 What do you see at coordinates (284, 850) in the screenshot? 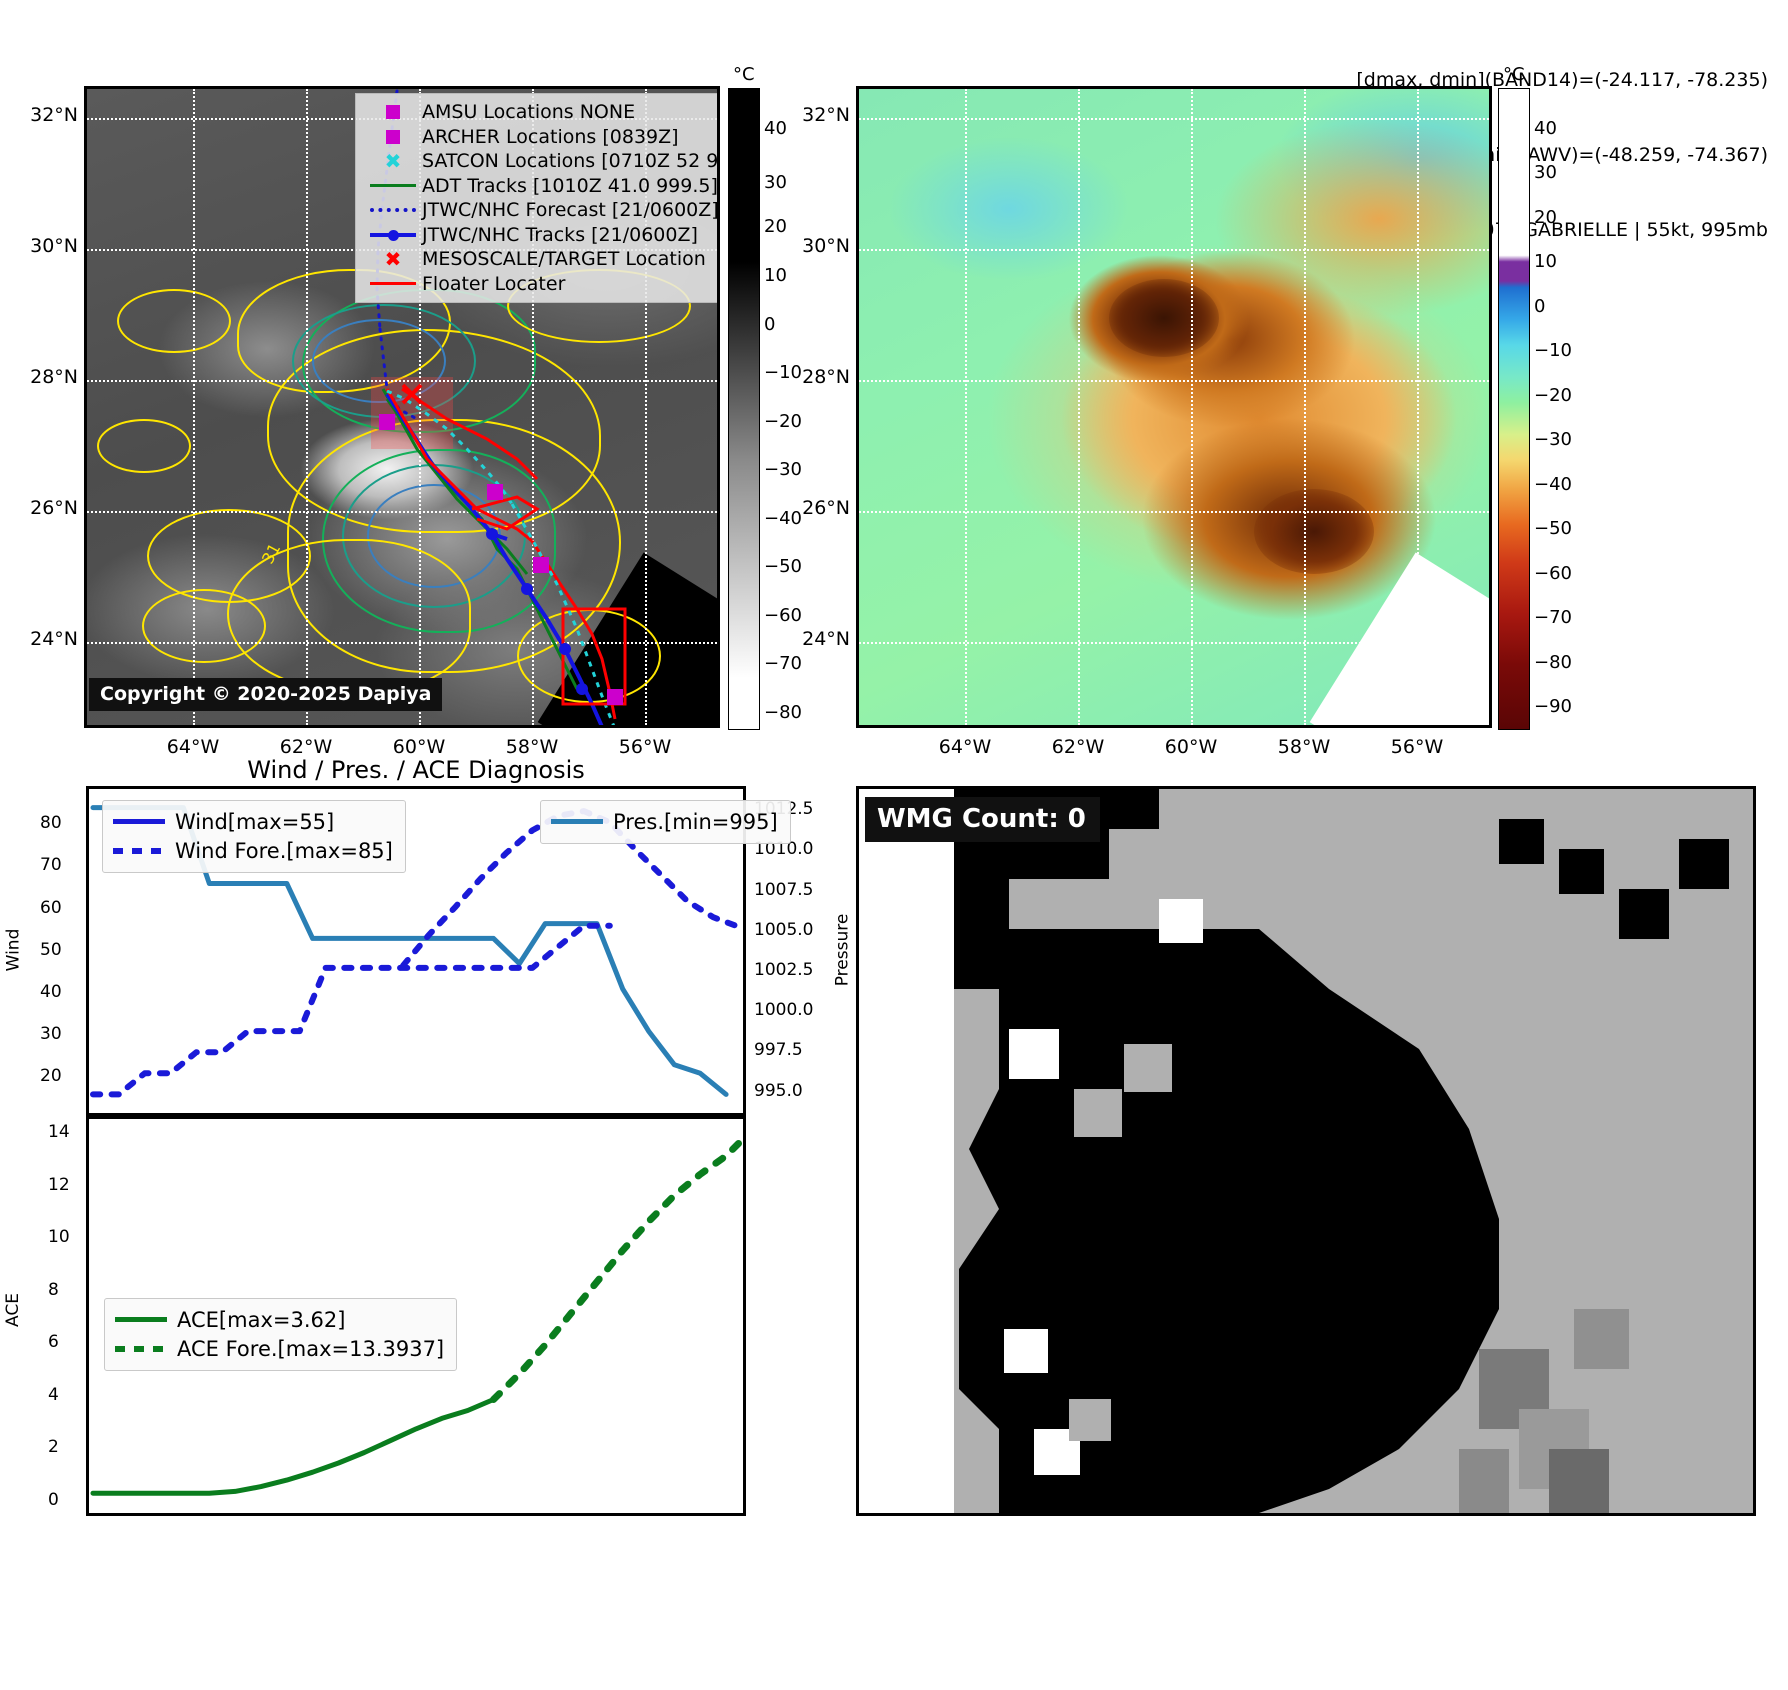
I see `legend-label: Wind Fore.[max=85]` at bounding box center [284, 850].